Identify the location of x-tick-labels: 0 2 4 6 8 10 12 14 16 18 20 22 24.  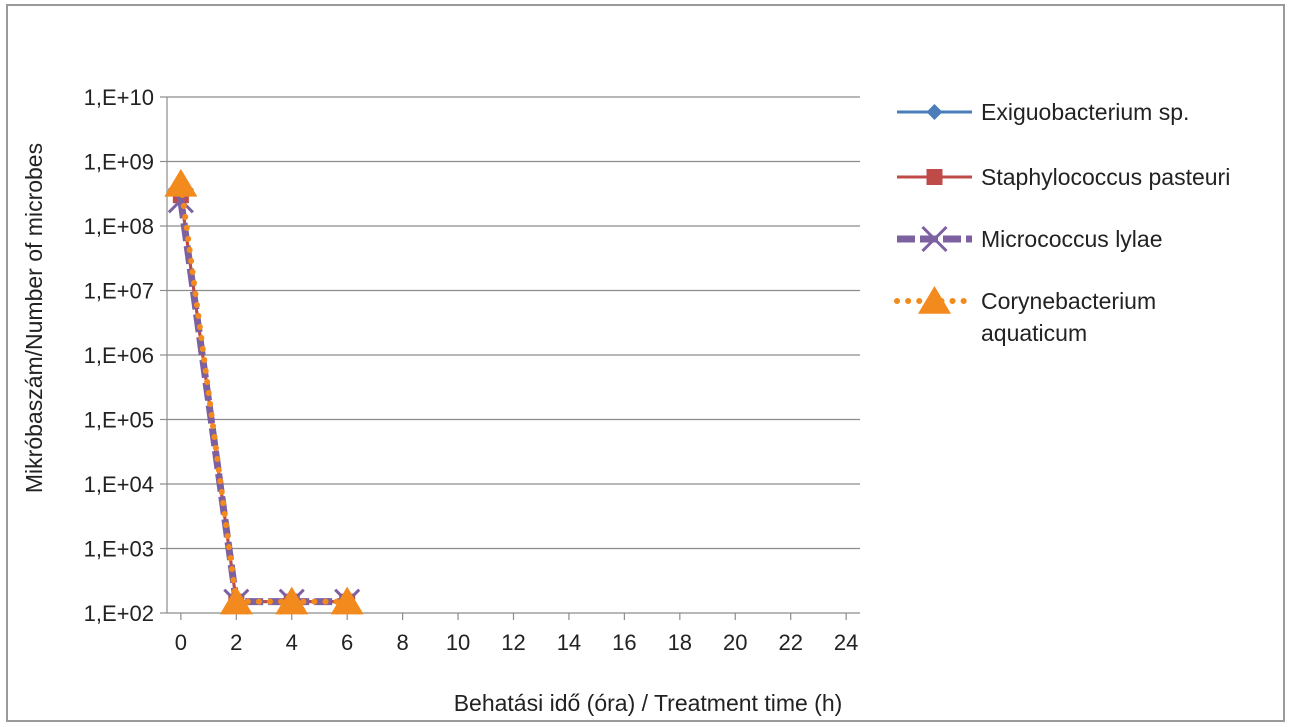
(517, 642).